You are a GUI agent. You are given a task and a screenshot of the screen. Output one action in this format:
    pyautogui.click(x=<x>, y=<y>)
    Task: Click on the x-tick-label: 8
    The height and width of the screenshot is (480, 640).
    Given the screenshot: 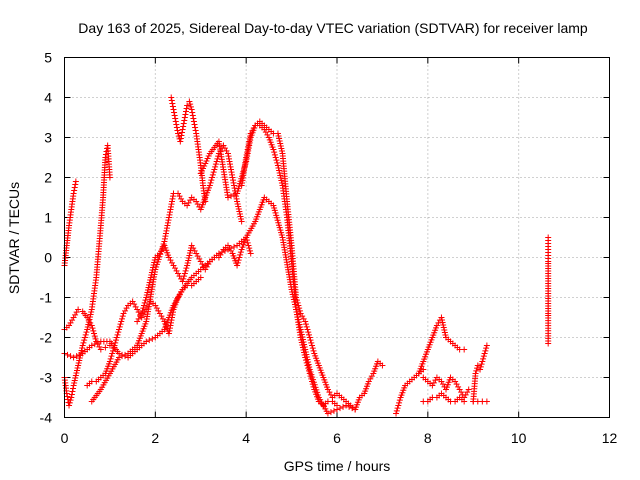 What is the action you would take?
    pyautogui.click(x=428, y=438)
    